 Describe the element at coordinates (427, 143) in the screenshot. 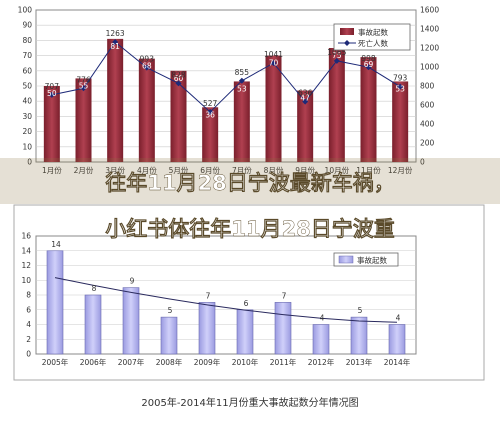

I see `y-right-tick-label: 200` at that location.